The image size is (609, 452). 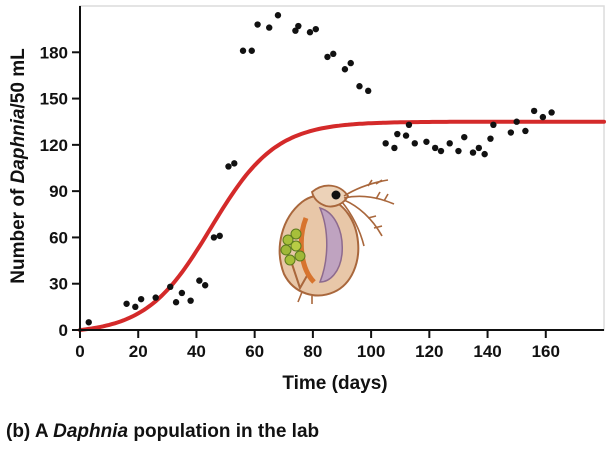 I want to click on y-tick-label: 90, so click(x=58, y=191).